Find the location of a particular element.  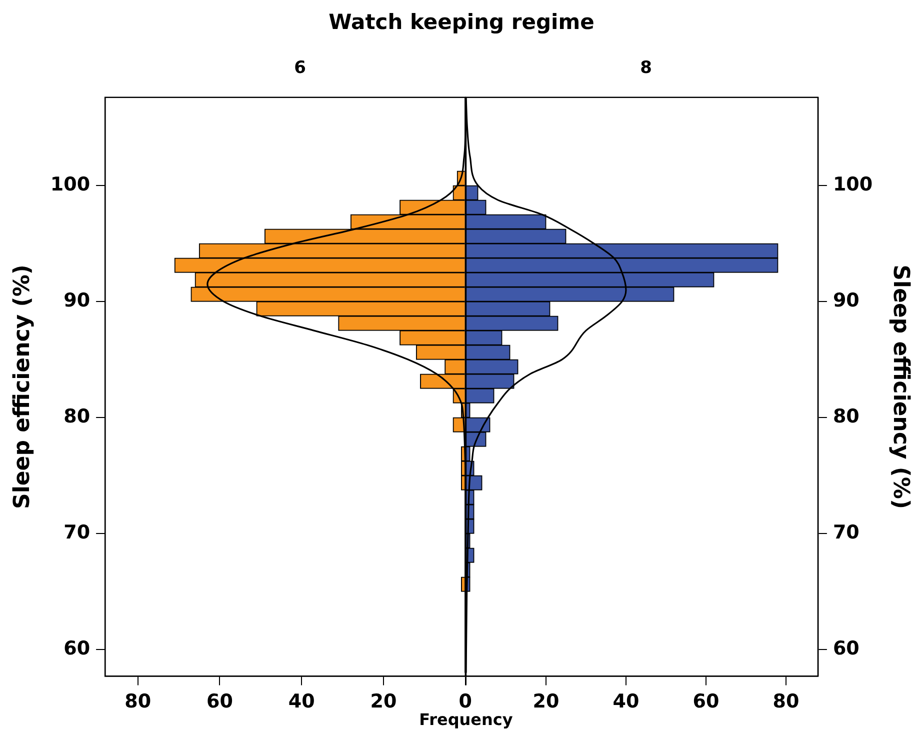

x-axis-title: Frequency is located at coordinates (466, 719).